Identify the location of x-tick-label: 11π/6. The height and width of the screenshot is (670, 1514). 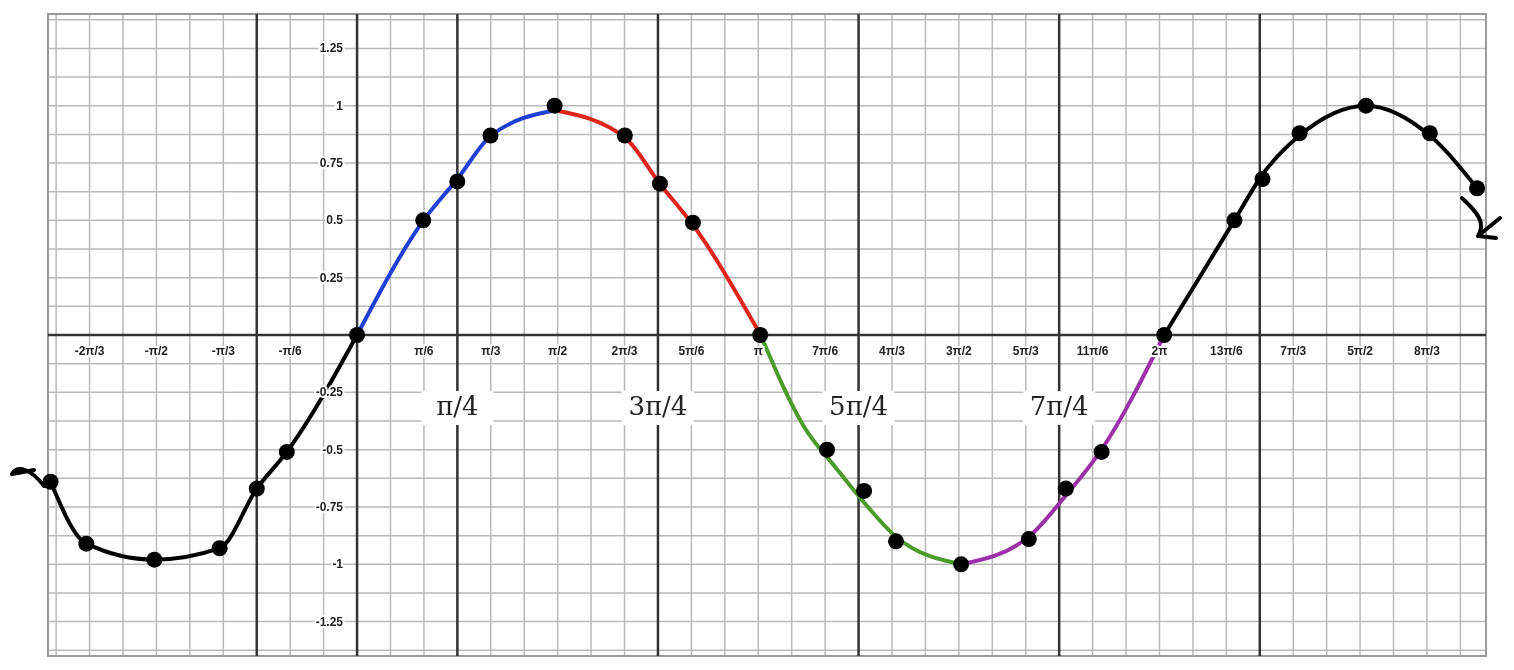
(1092, 351).